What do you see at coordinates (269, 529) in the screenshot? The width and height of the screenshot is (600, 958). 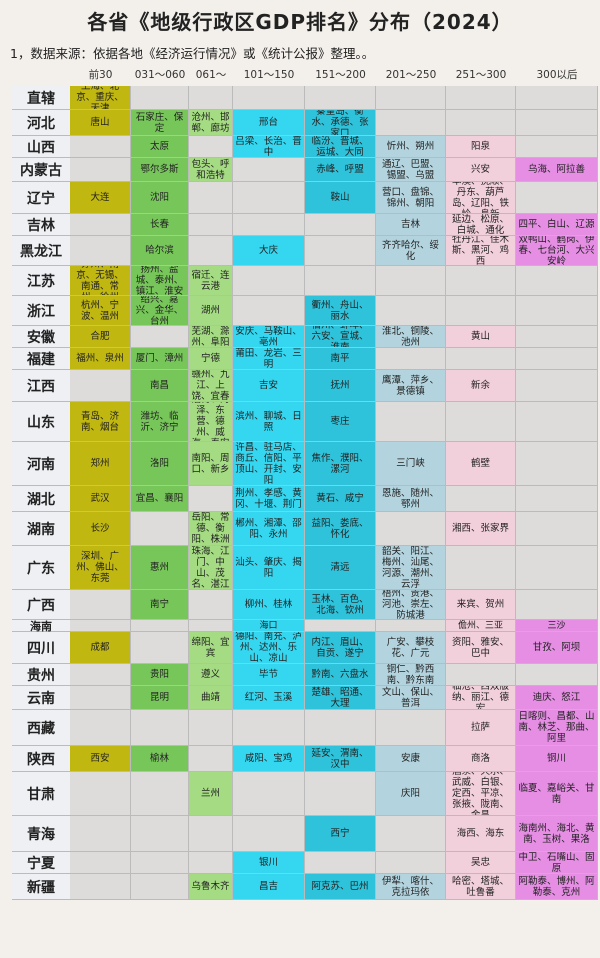 I see `table-cell: 郴州、湘潭、邵阳、永州` at bounding box center [269, 529].